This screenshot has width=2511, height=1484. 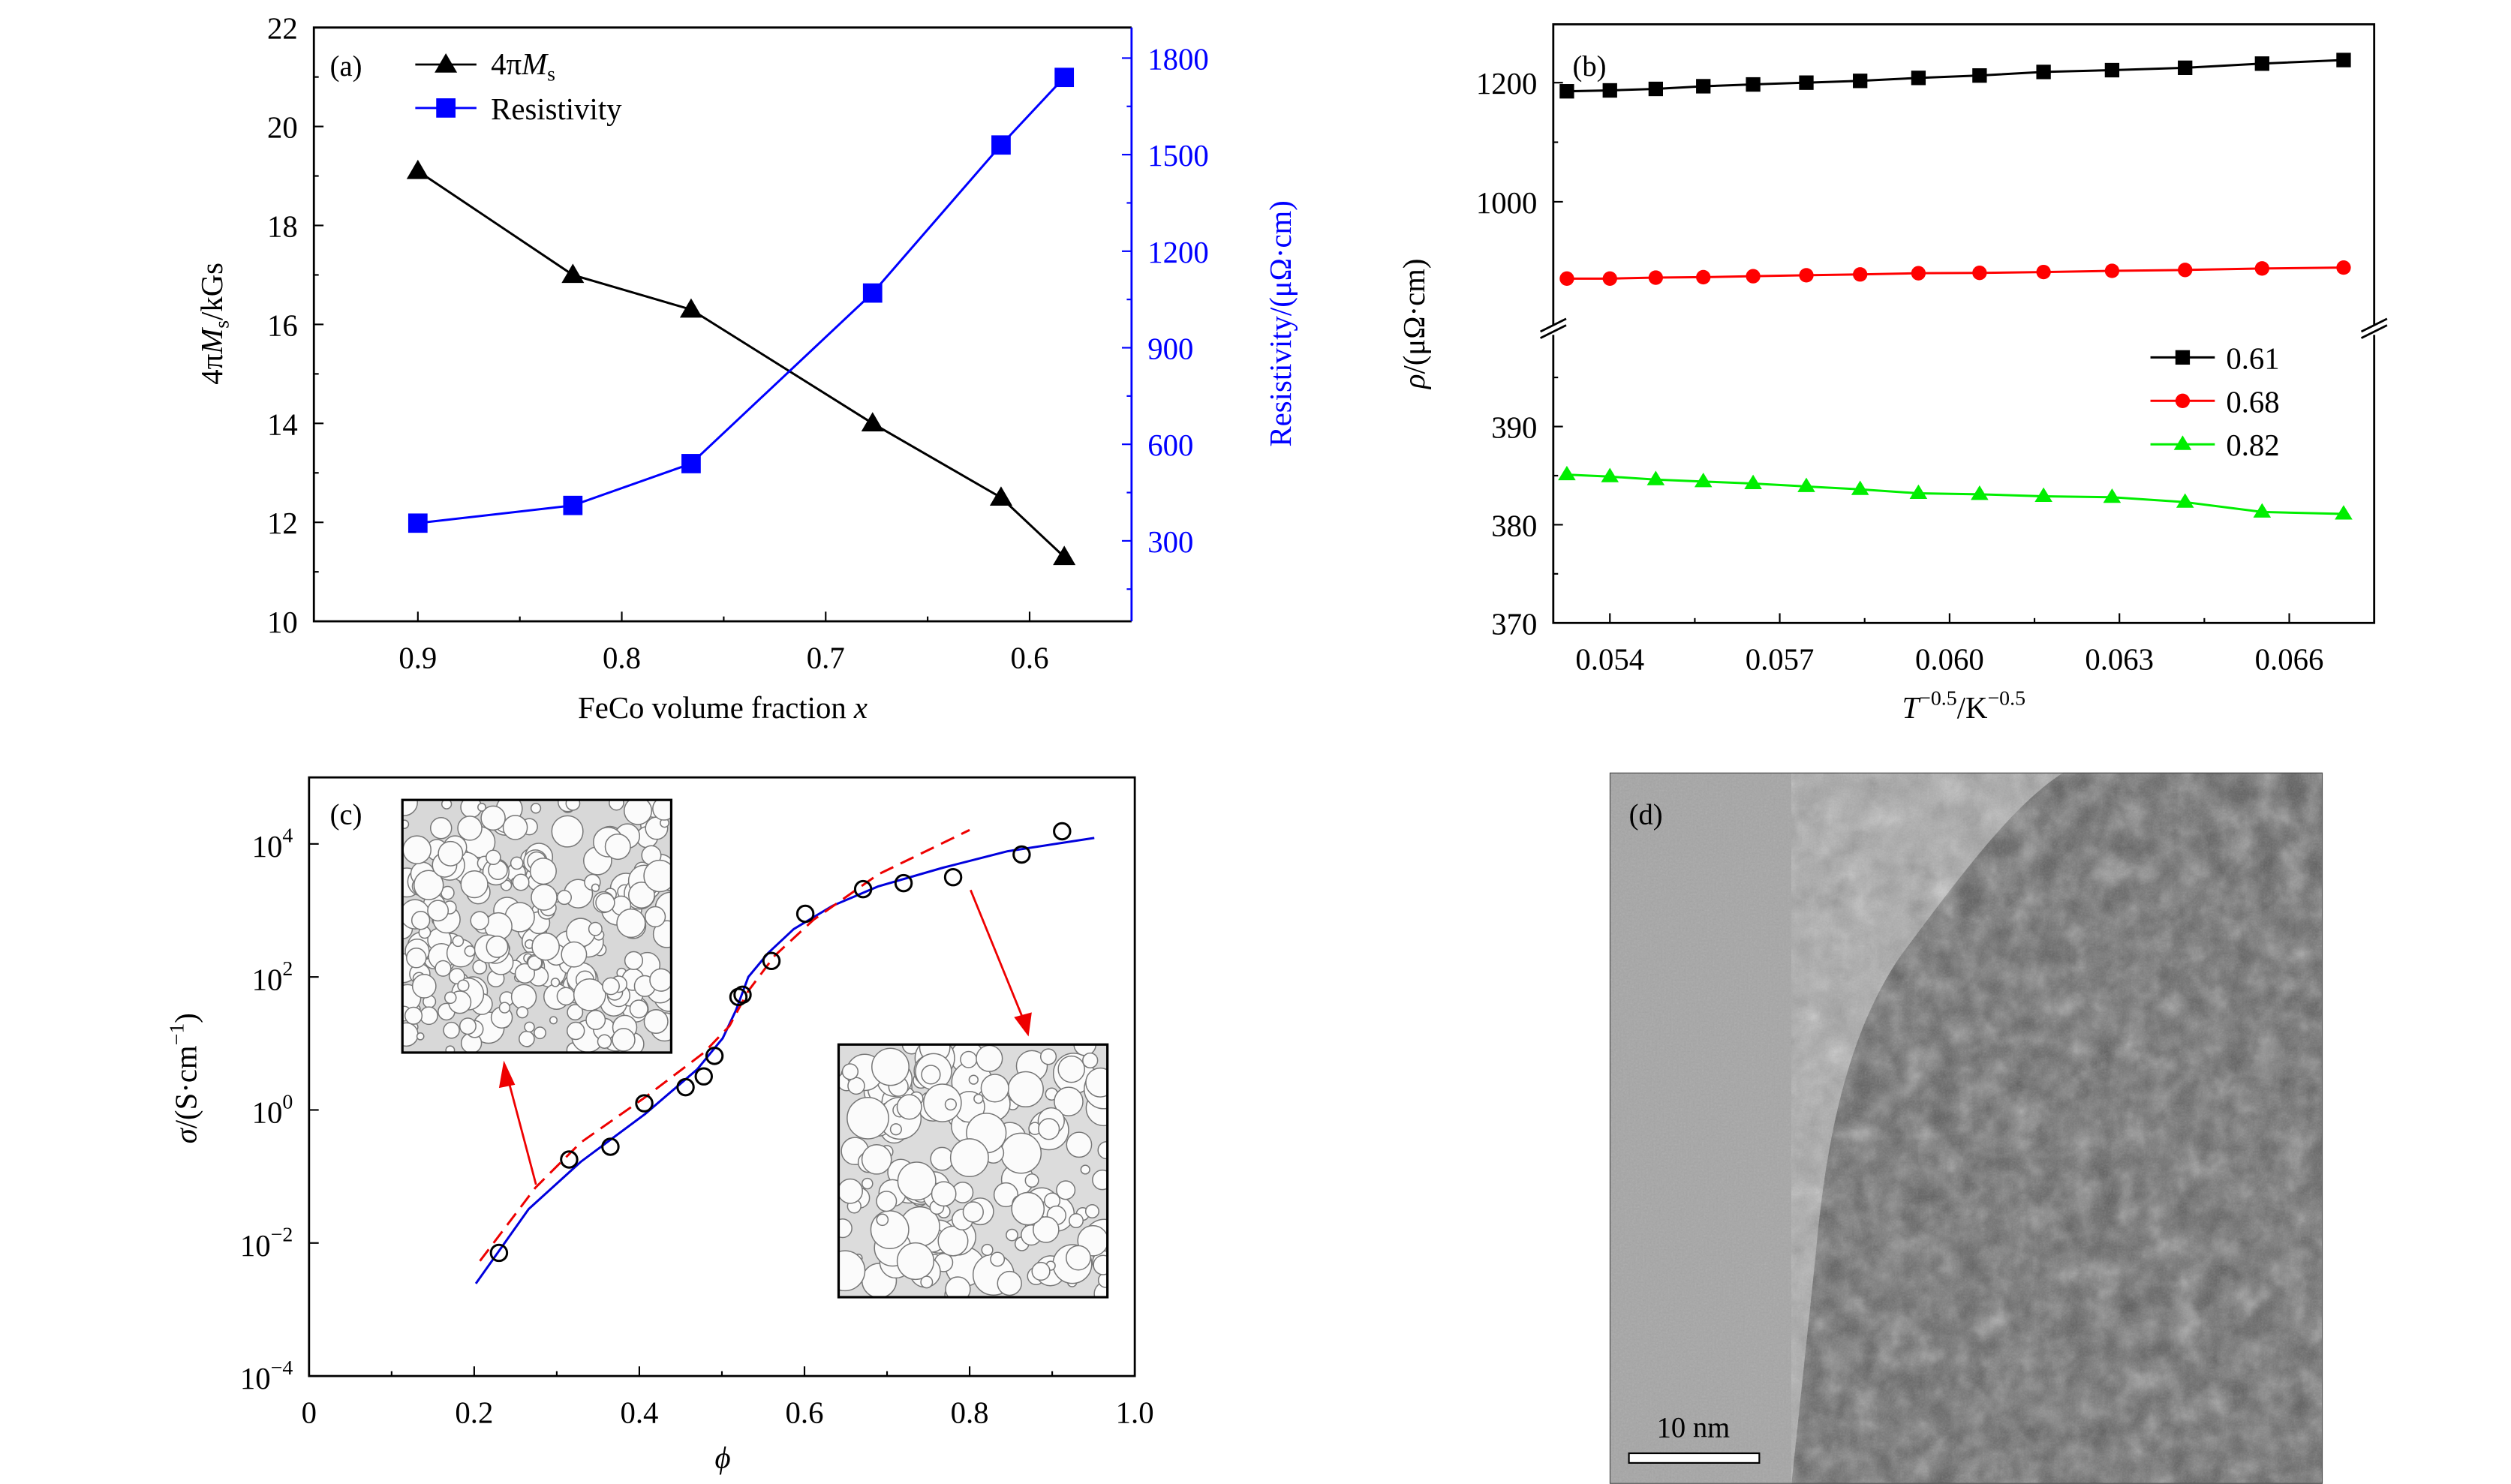 I want to click on y2-tick-label: 600, so click(x=1170, y=445).